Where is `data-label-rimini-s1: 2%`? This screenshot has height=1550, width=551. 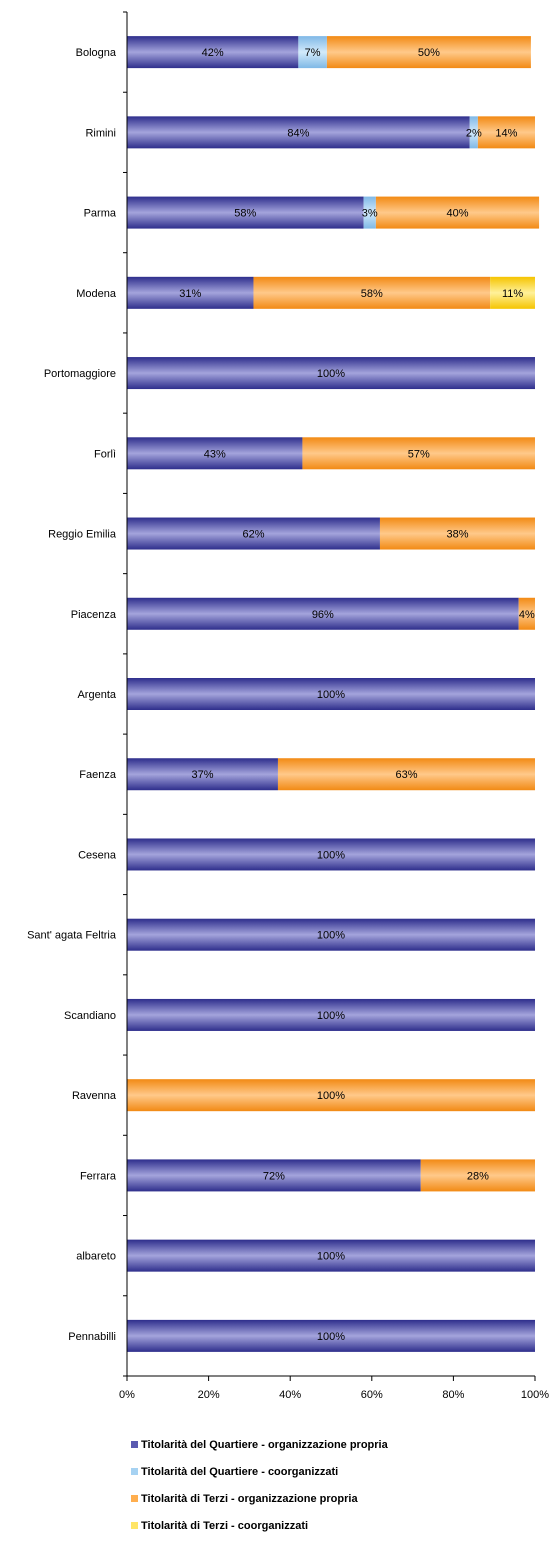 data-label-rimini-s1: 2% is located at coordinates (474, 133).